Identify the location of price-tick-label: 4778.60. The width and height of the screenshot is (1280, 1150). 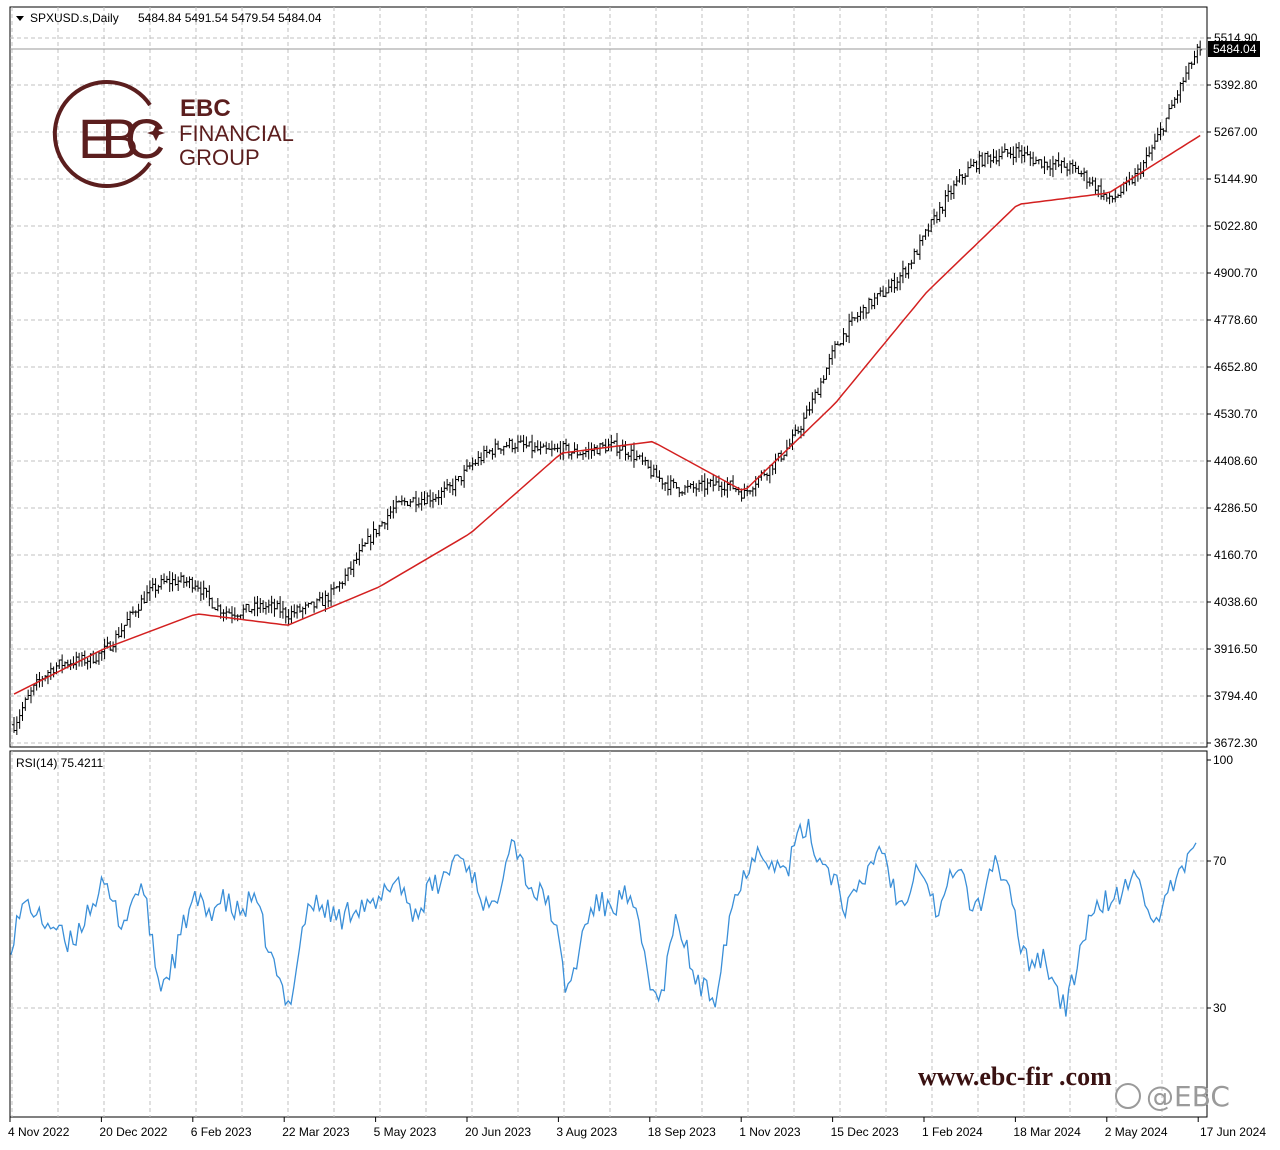
(1236, 320).